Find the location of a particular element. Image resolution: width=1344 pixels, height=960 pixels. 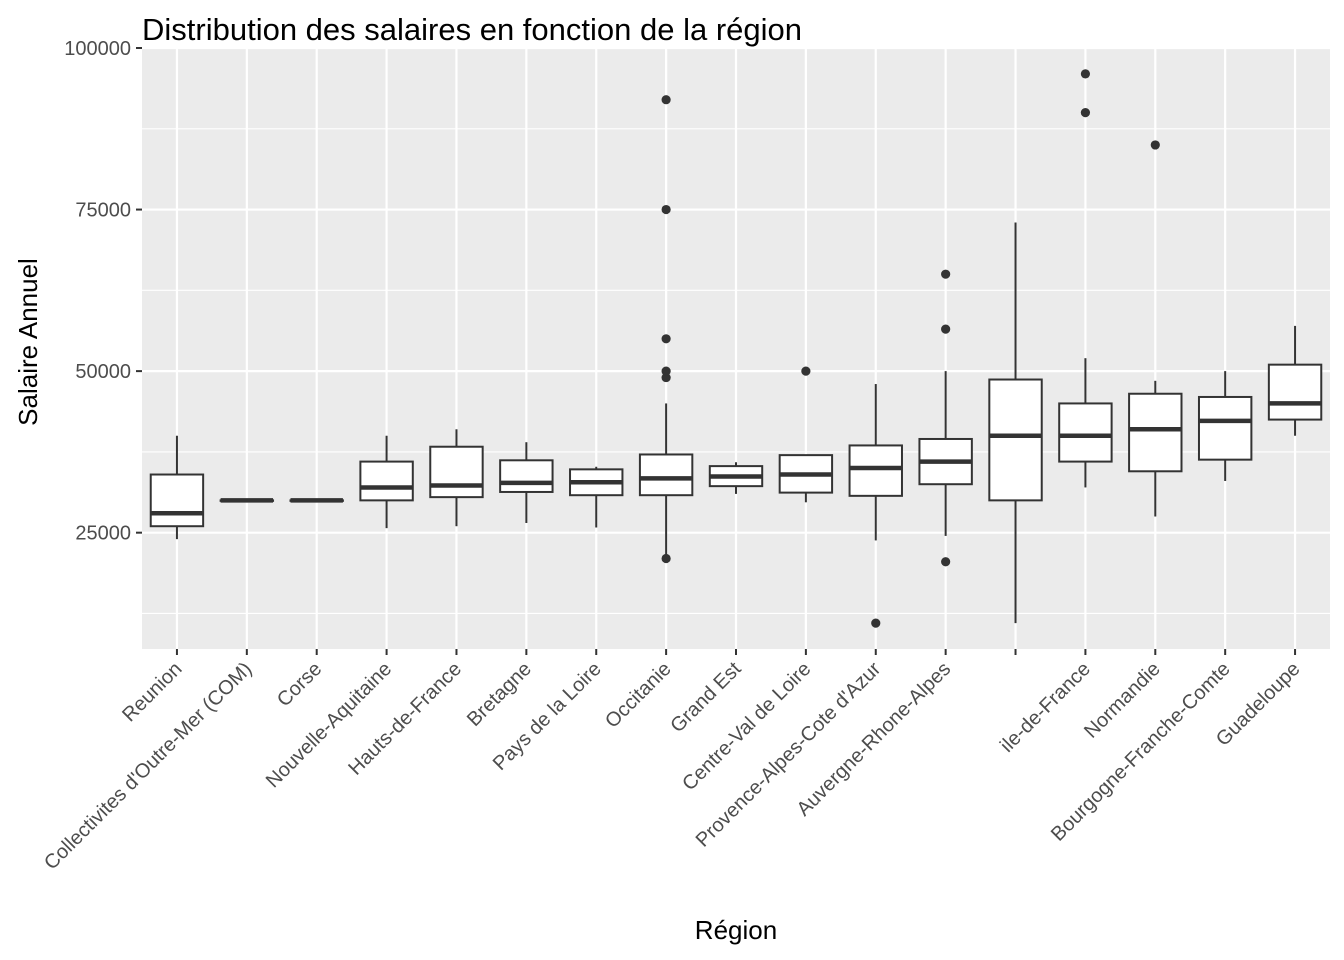

y-axis-title: Salaire Annuel is located at coordinates (28, 342).